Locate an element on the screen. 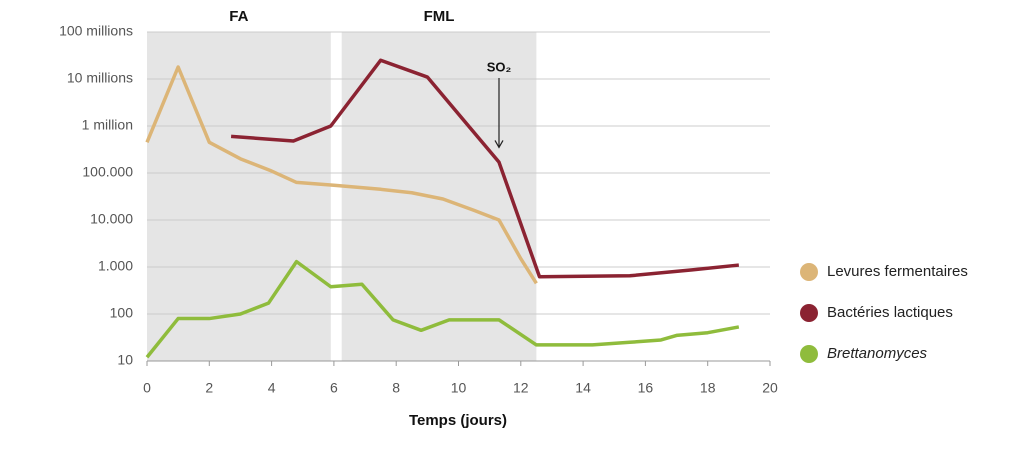 This screenshot has height=455, width=1024. x-tick-label: 12 is located at coordinates (521, 388).